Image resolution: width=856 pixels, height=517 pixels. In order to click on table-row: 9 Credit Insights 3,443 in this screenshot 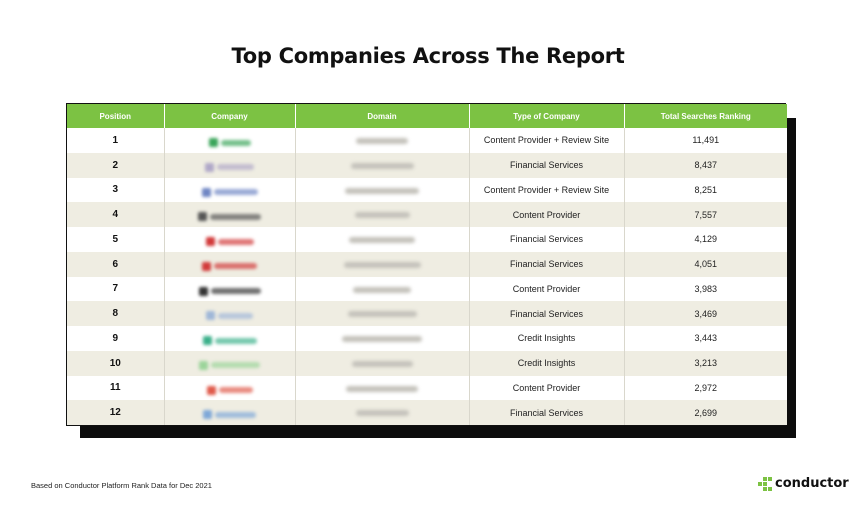, I will do `click(427, 338)`.